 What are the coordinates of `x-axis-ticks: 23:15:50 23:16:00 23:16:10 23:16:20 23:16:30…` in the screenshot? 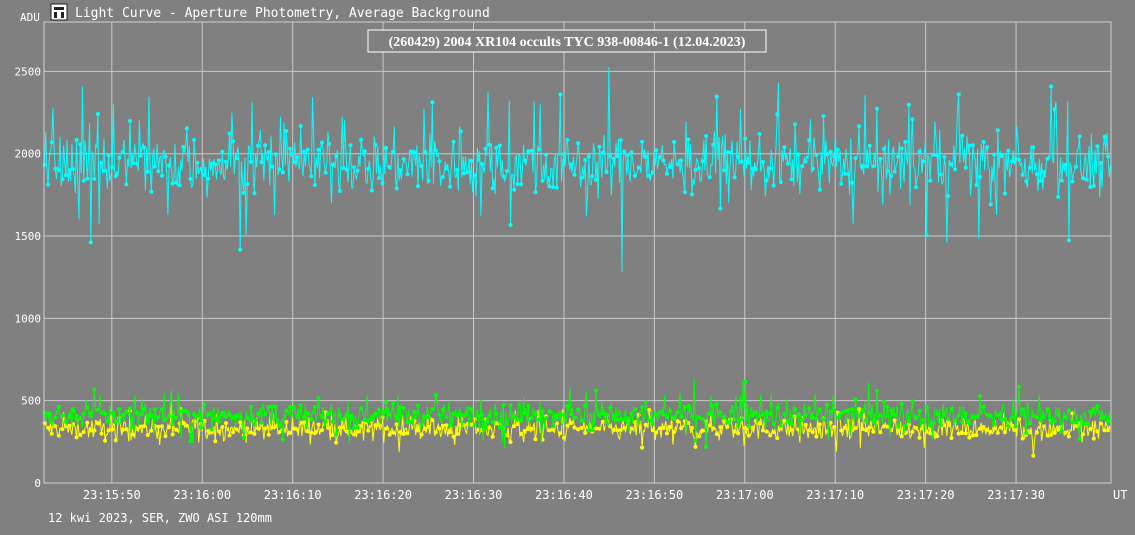 It's located at (564, 495).